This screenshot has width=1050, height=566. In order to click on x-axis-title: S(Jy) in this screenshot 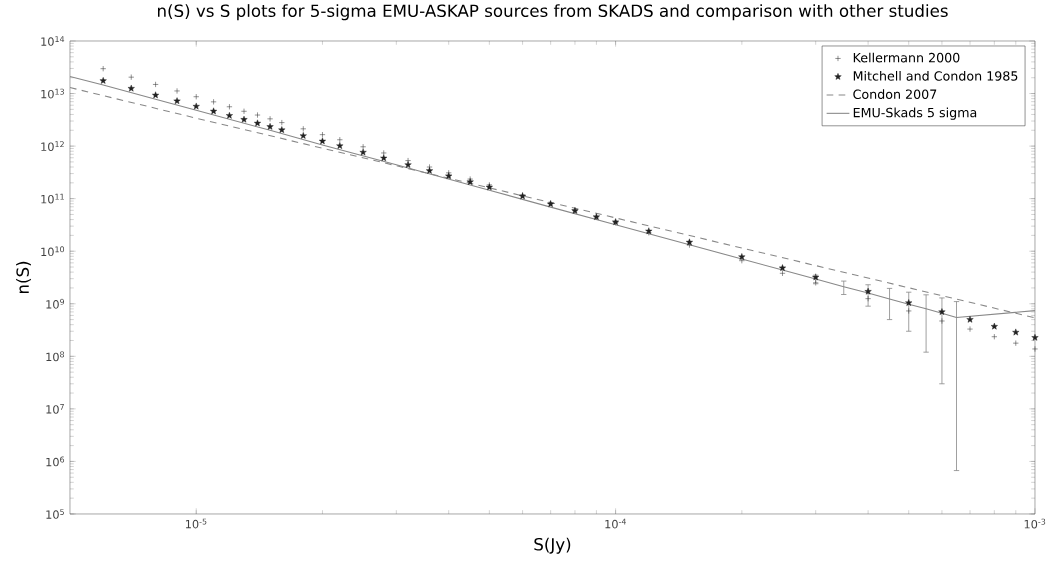, I will do `click(552, 545)`.